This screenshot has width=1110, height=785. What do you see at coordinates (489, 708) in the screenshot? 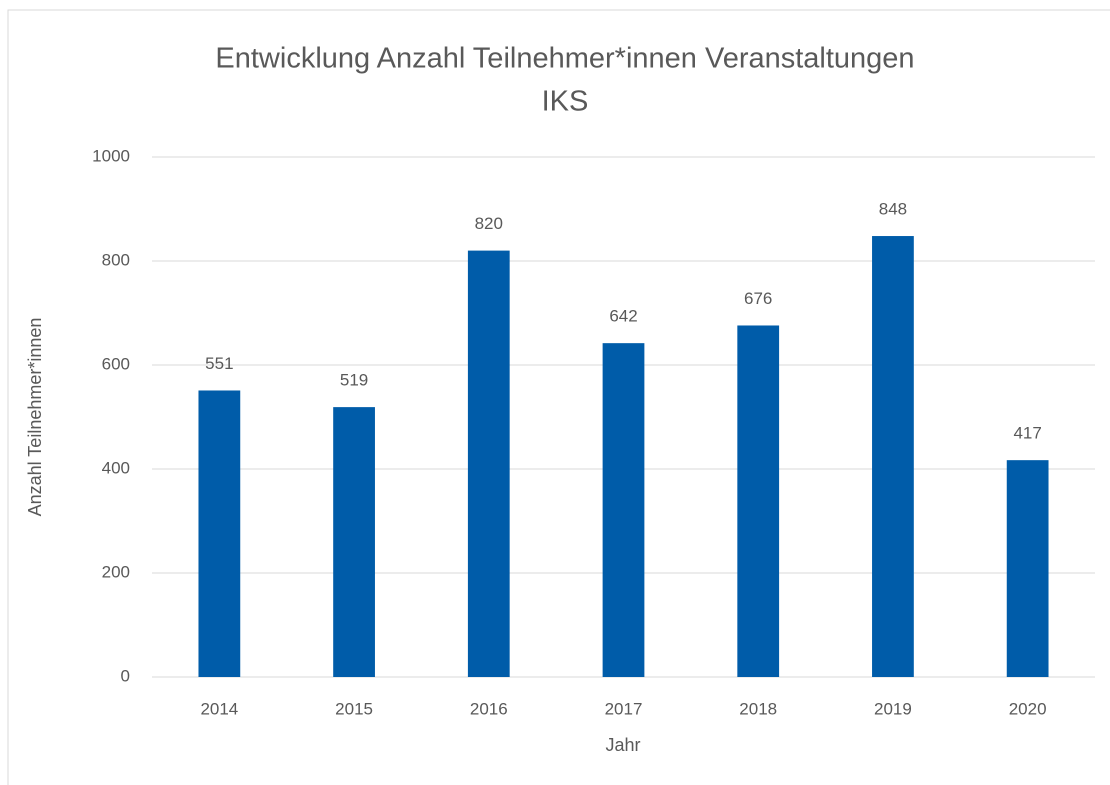
I see `x-tick-label: 2016` at bounding box center [489, 708].